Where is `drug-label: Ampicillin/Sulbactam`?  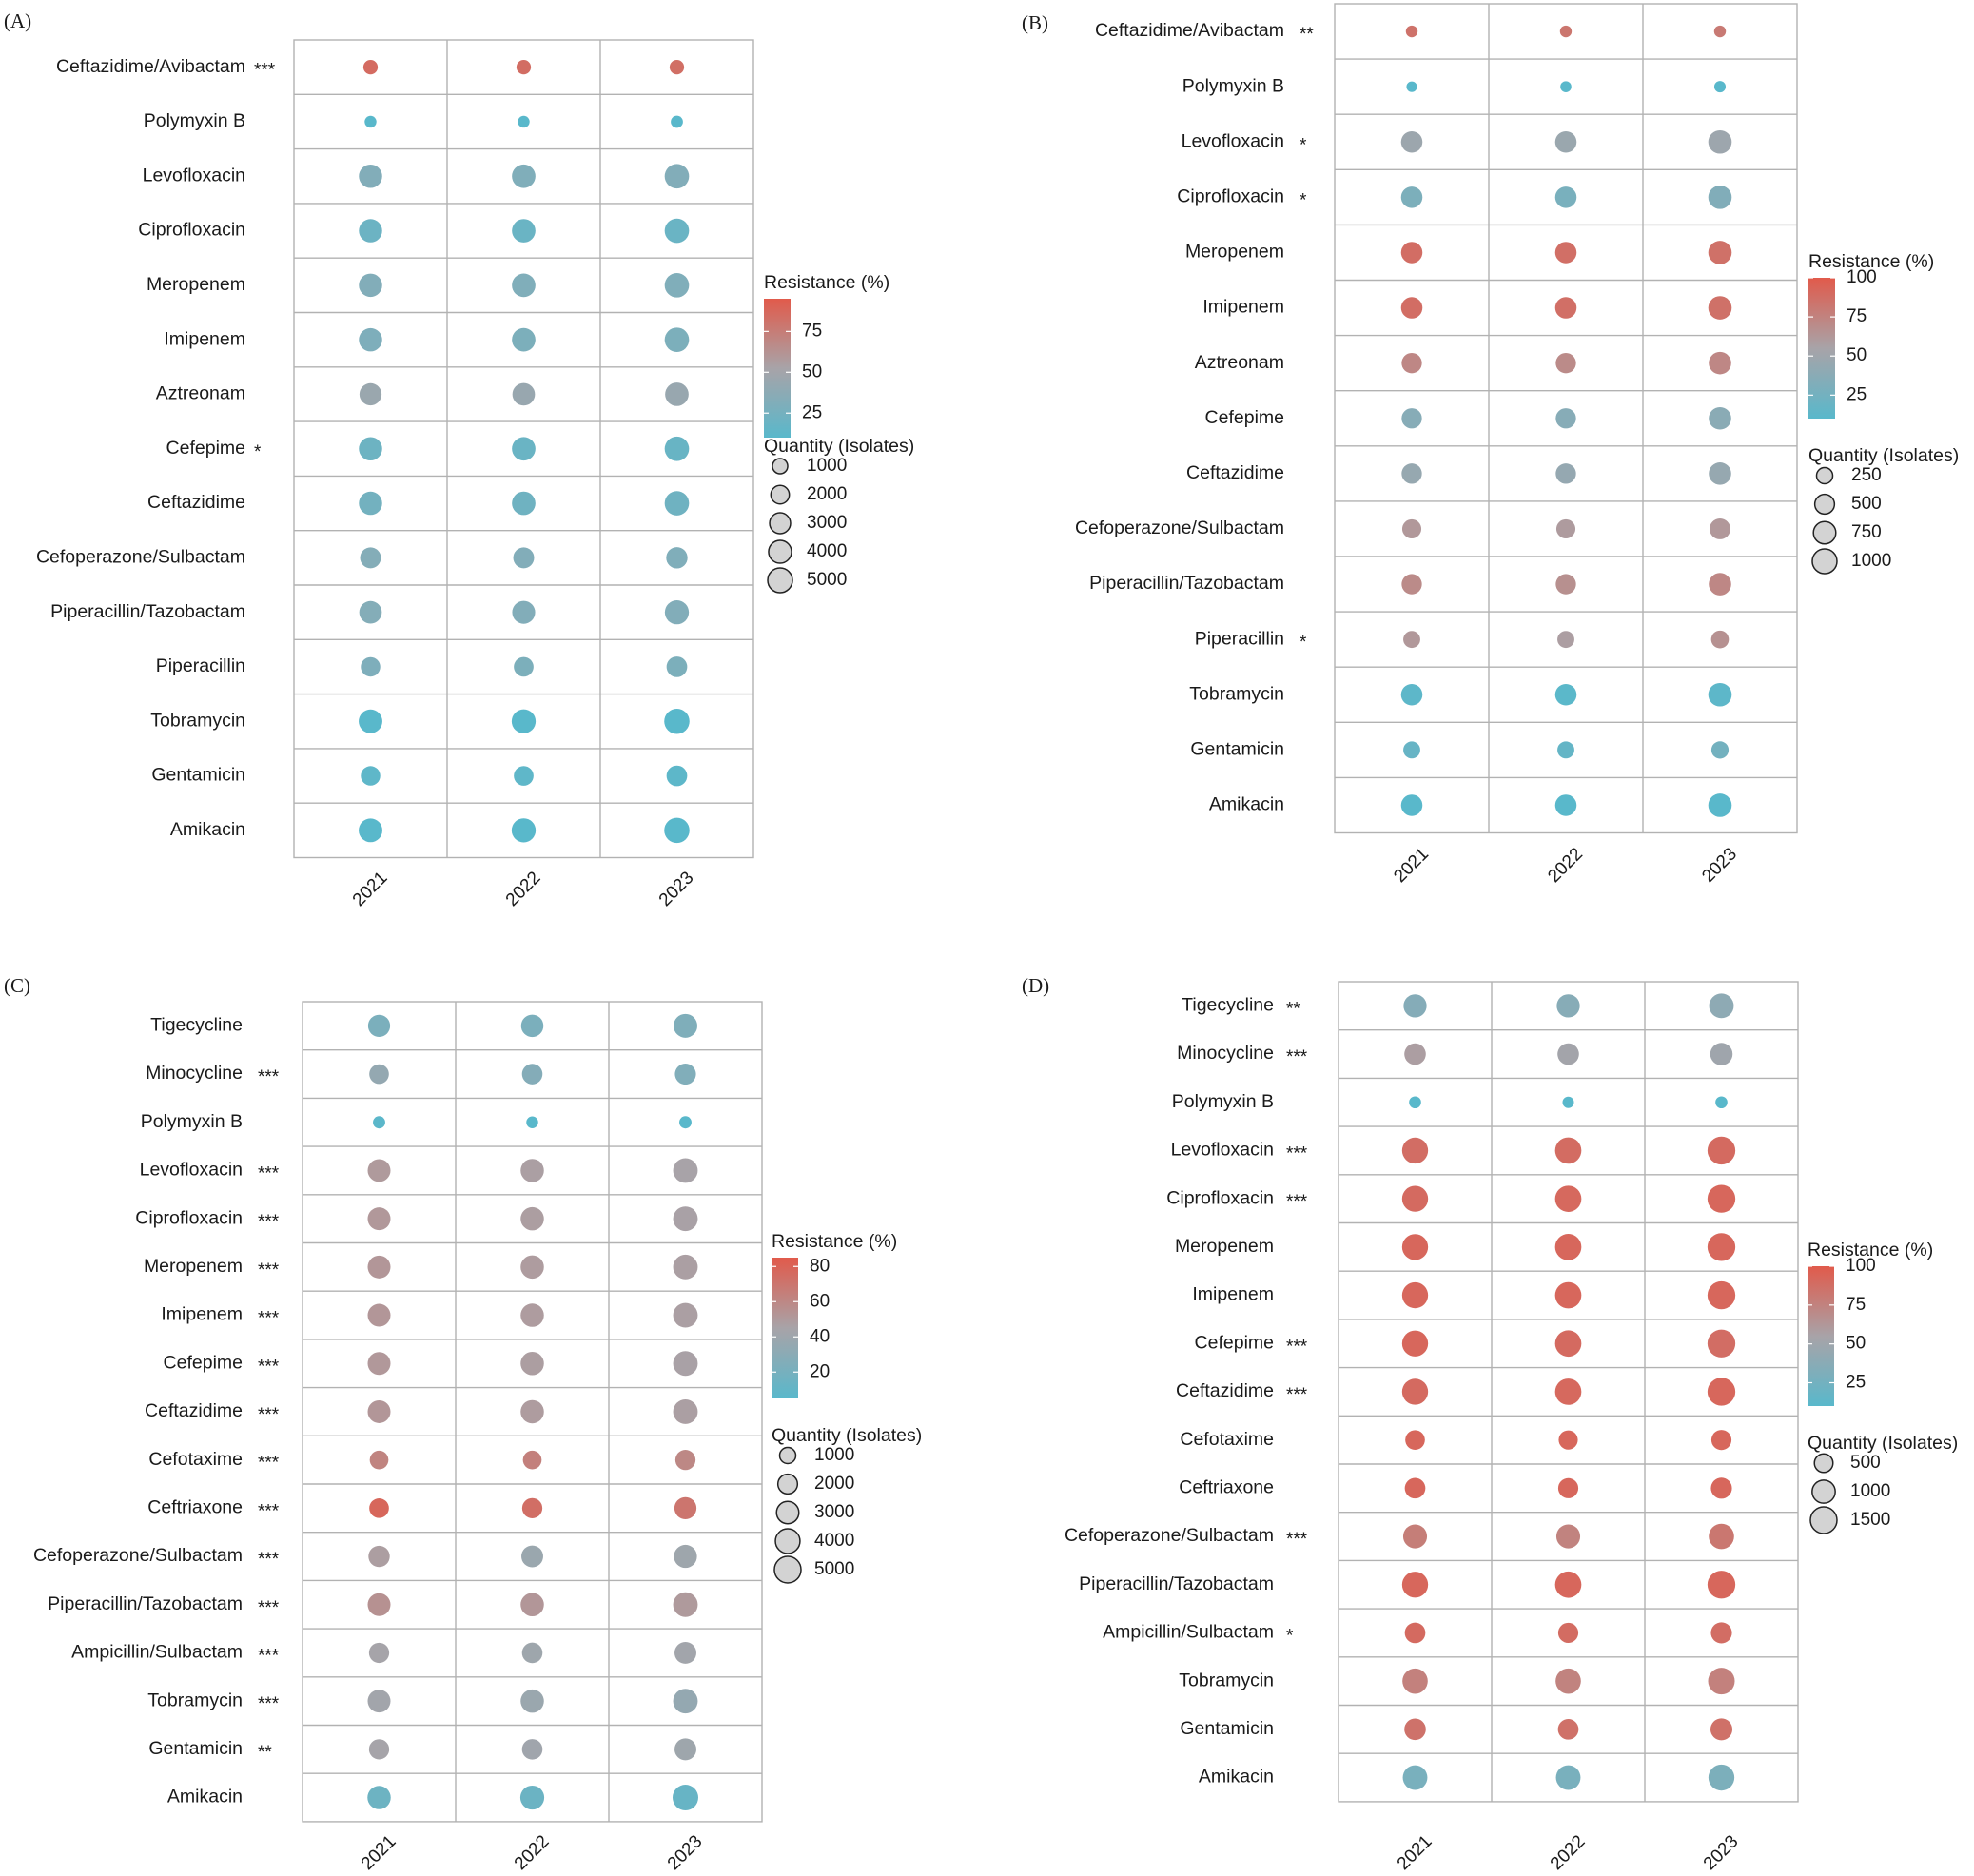
drug-label: Ampicillin/Sulbactam is located at coordinates (157, 1652).